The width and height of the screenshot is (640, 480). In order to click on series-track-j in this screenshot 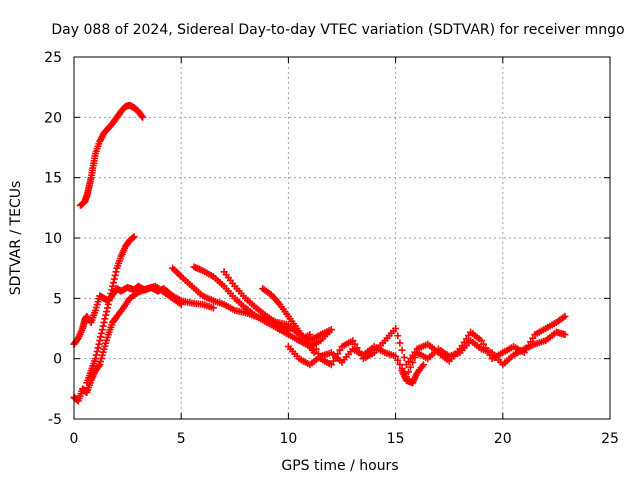, I will do `click(432, 340)`.